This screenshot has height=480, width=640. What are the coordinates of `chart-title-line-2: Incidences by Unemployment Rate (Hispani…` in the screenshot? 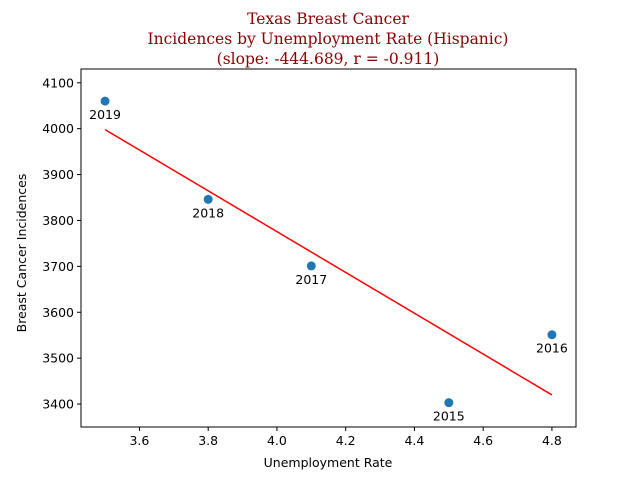 It's located at (328, 39).